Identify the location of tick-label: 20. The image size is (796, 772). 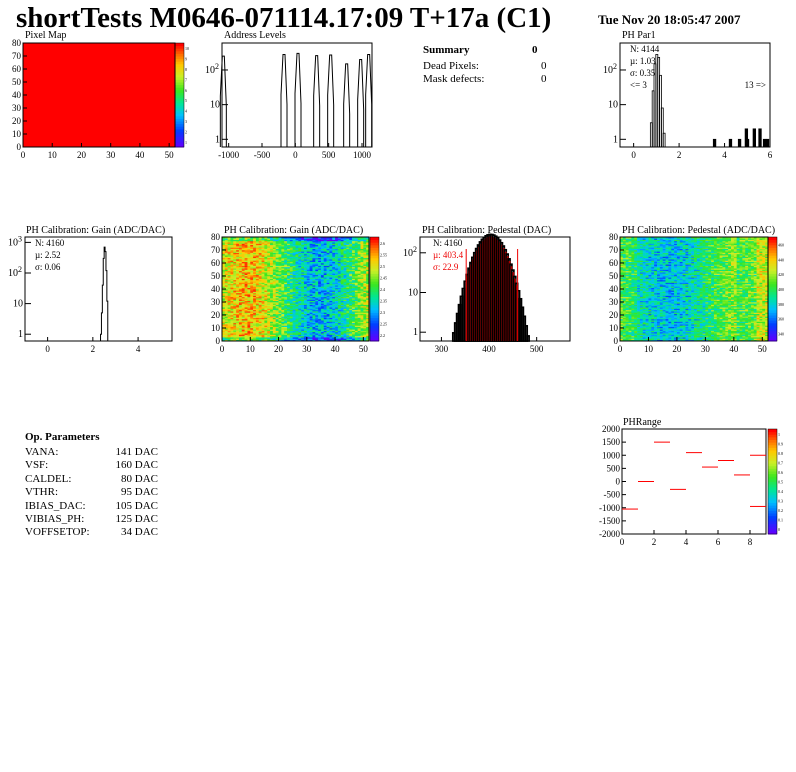
(216, 315).